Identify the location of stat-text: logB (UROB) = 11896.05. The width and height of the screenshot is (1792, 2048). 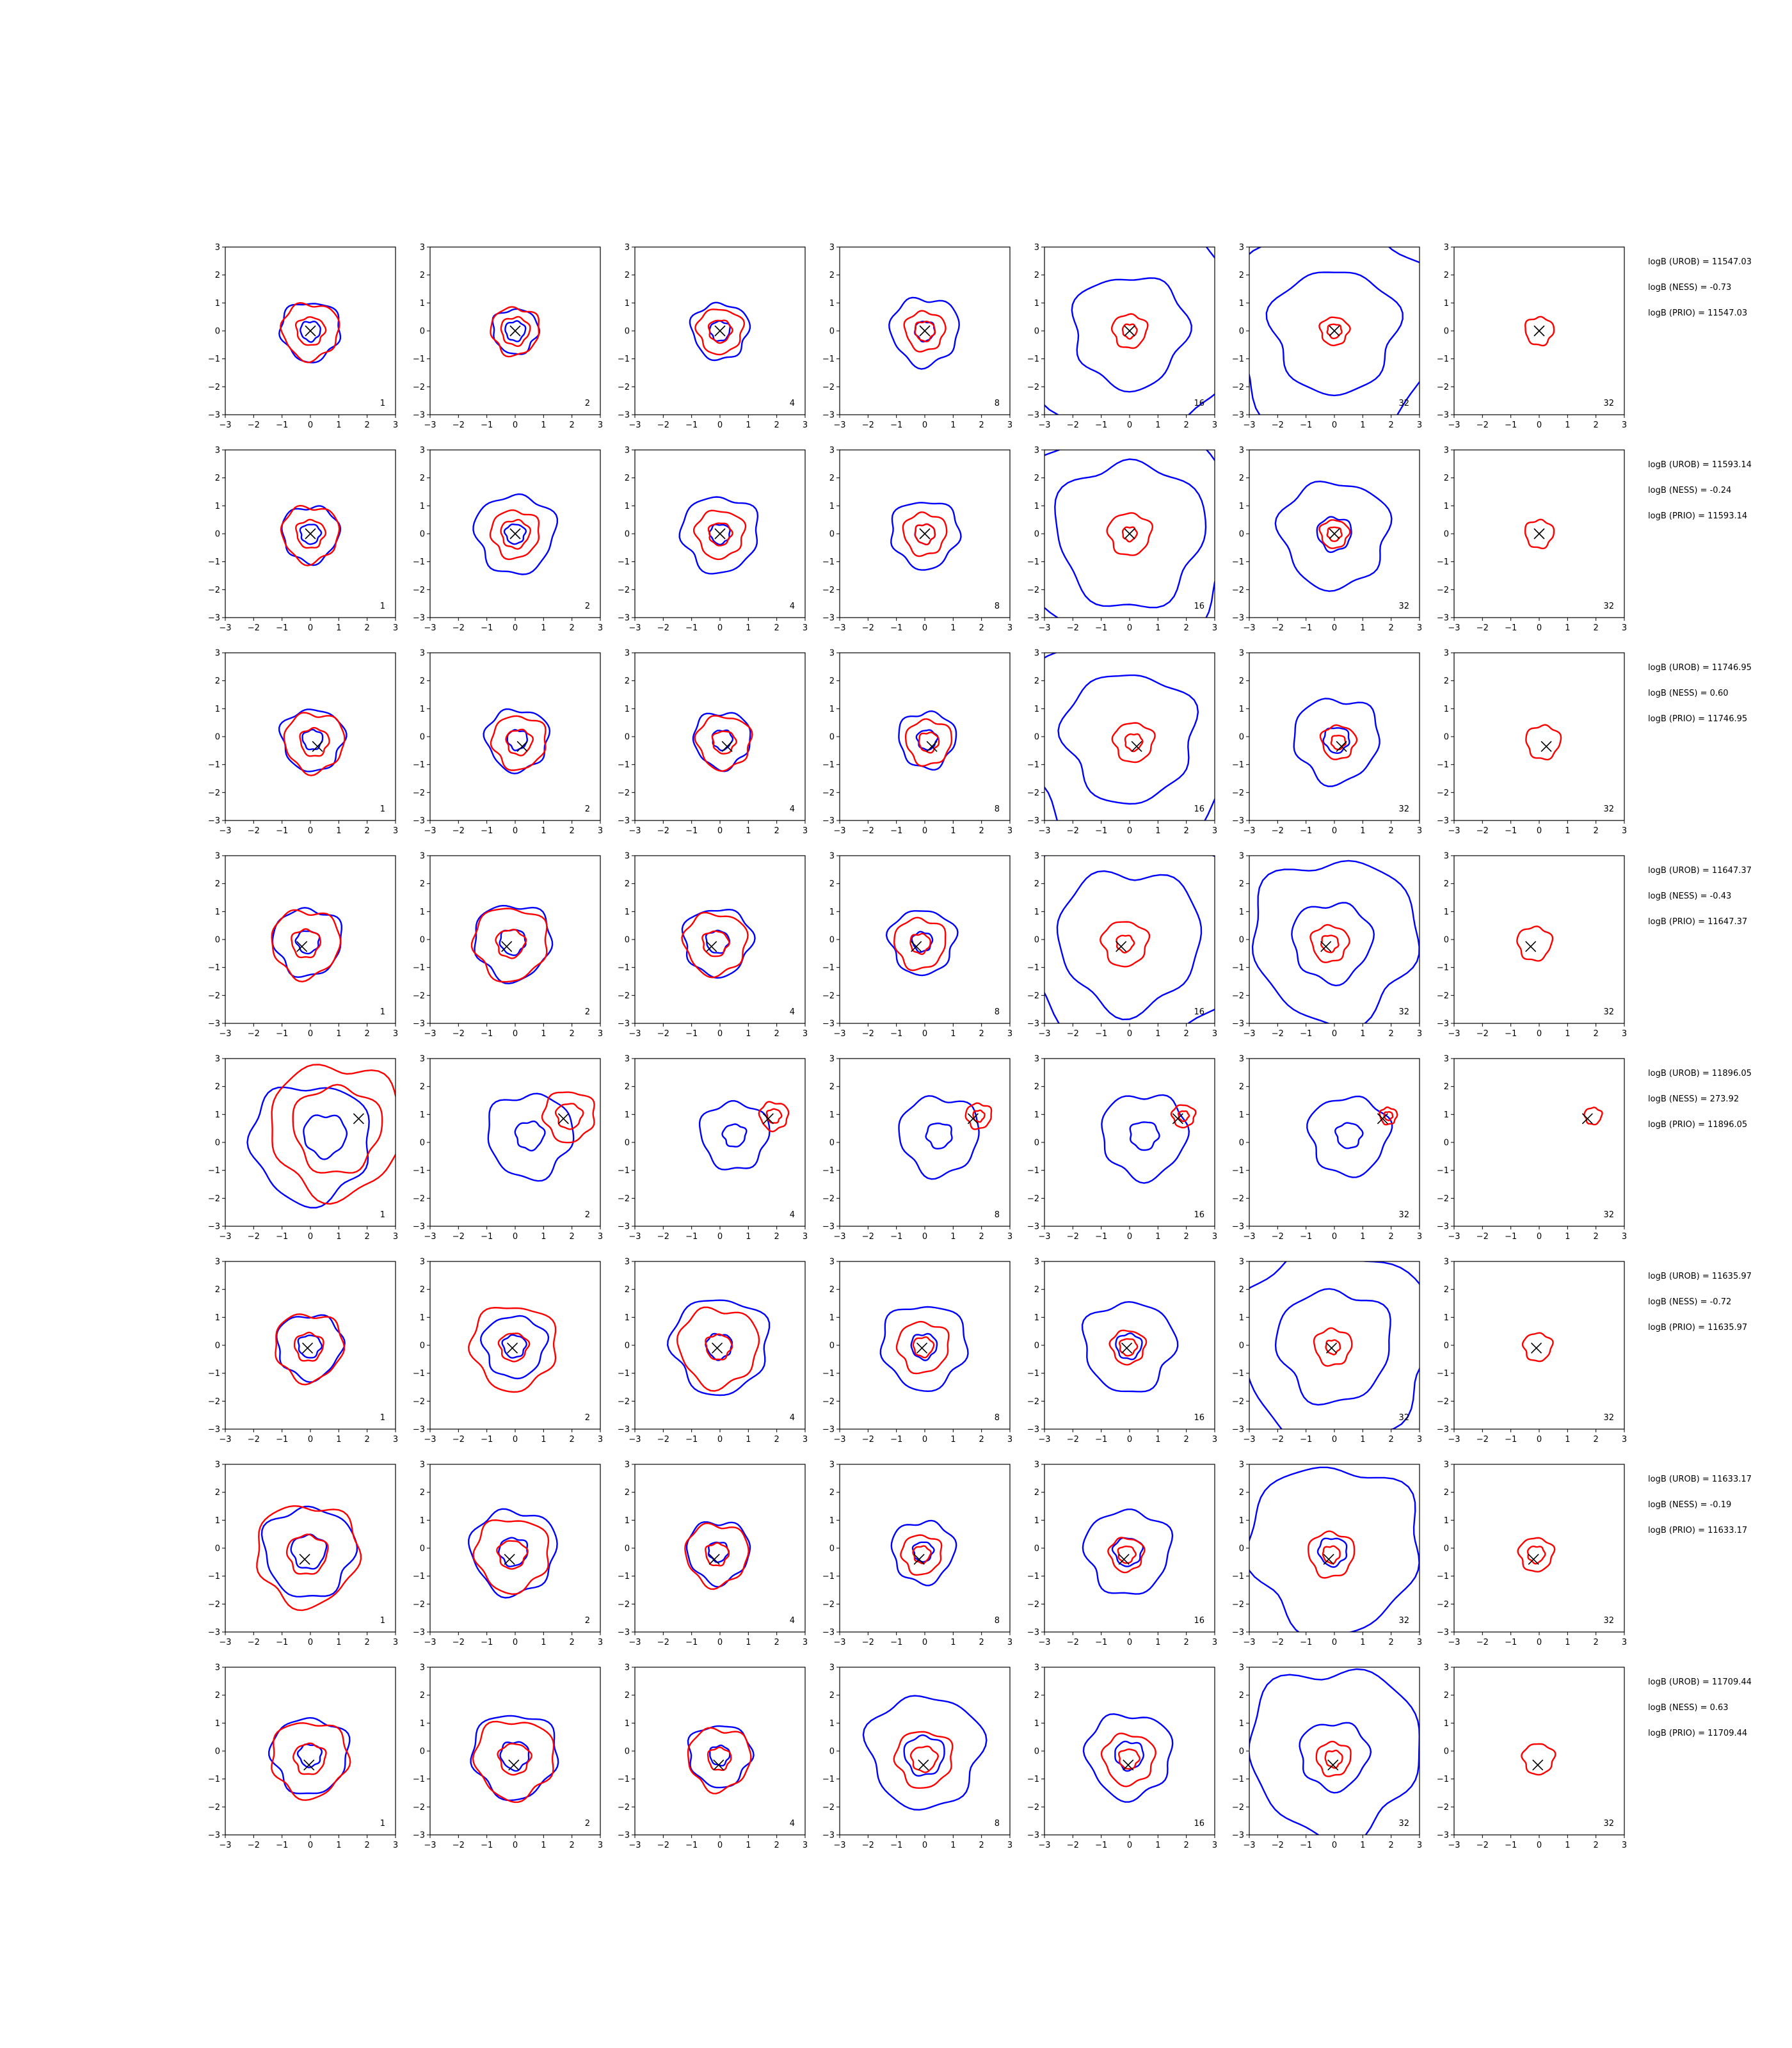
(1700, 1073).